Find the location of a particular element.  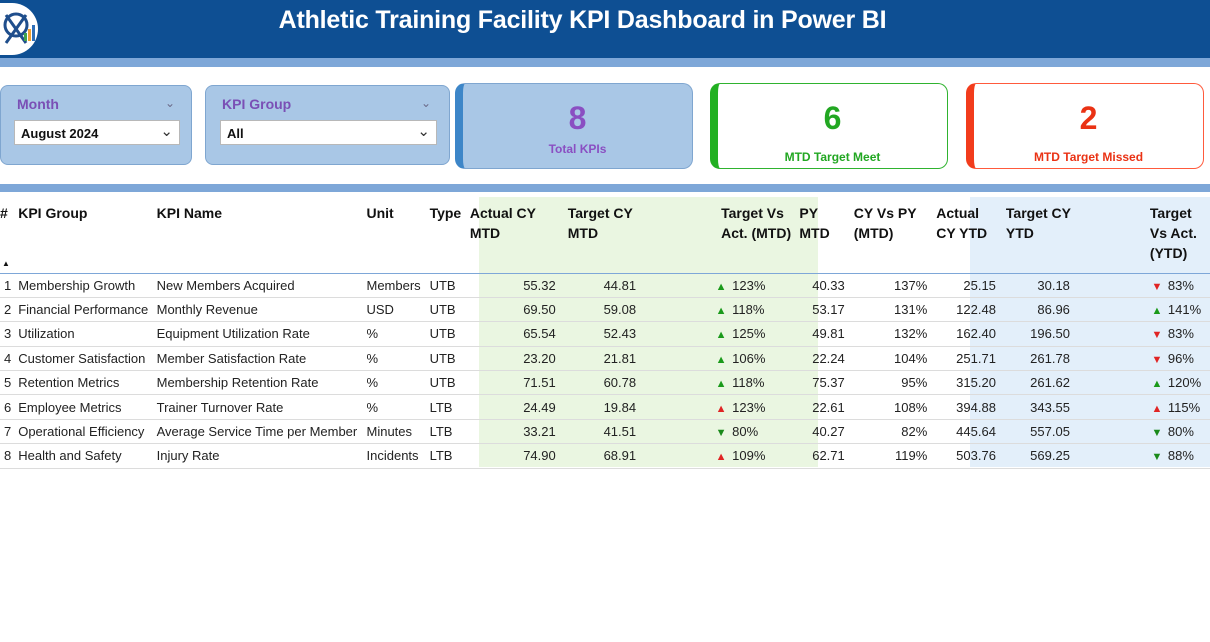

target-vs-act-mtd-cell: ▲ 123% is located at coordinates (718, 407).